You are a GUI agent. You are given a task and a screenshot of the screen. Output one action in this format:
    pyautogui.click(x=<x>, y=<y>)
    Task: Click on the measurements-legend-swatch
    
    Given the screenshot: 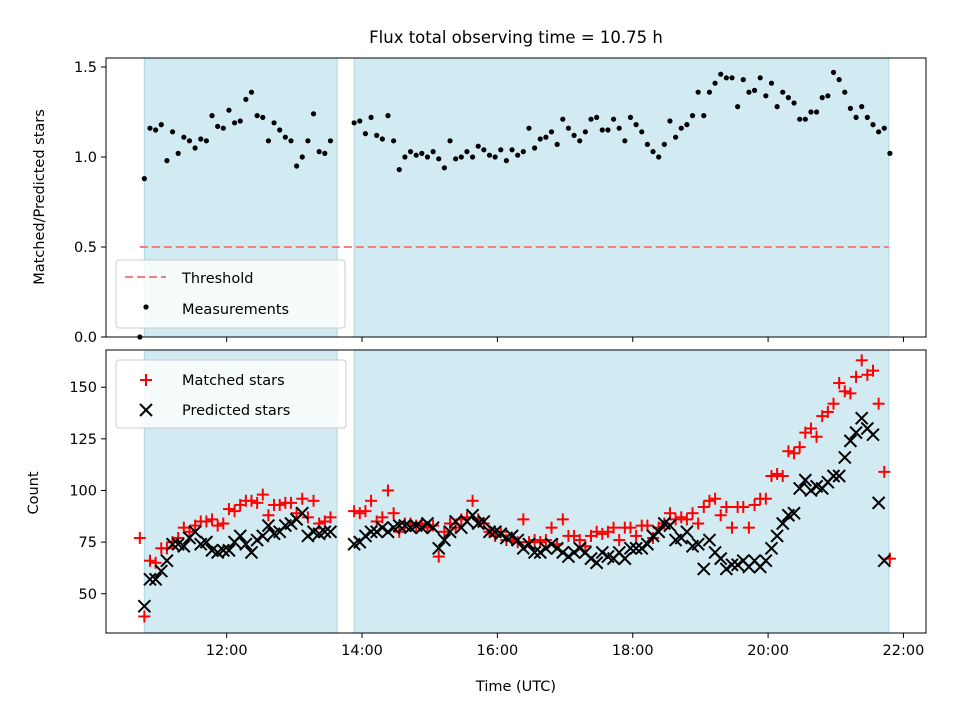 What is the action you would take?
    pyautogui.click(x=146, y=307)
    